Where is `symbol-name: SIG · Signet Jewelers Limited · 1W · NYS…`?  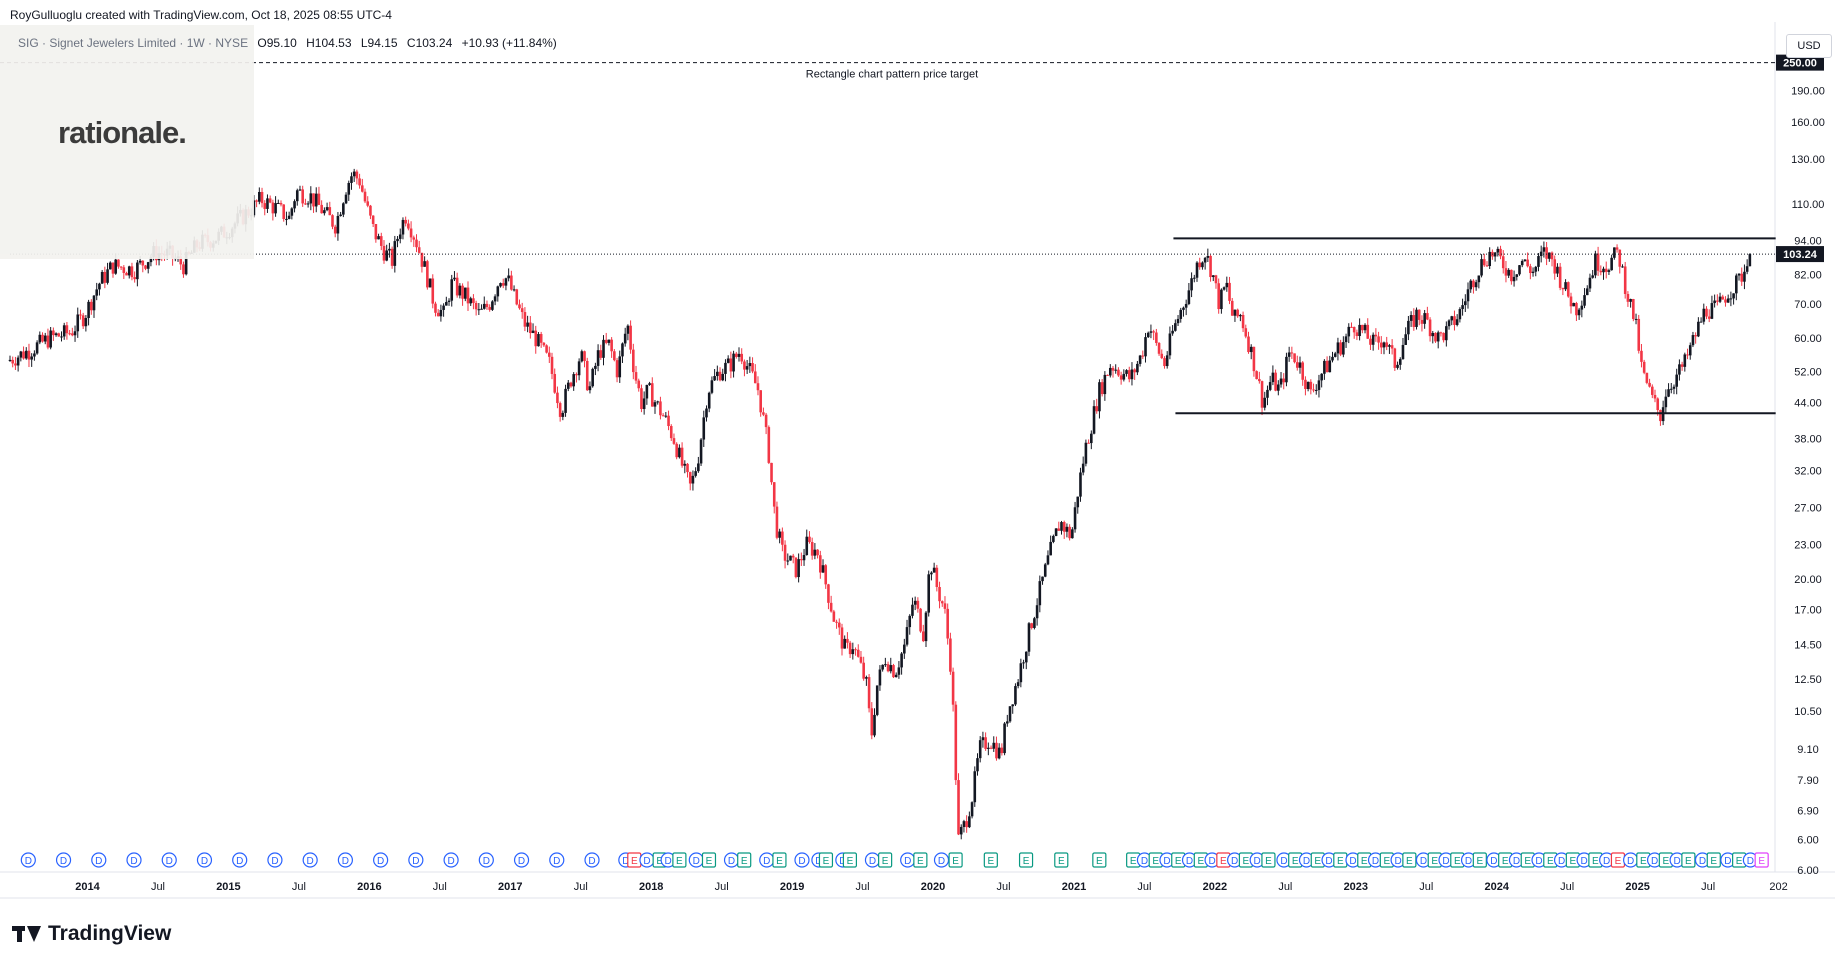 symbol-name: SIG · Signet Jewelers Limited · 1W · NYS… is located at coordinates (133, 43).